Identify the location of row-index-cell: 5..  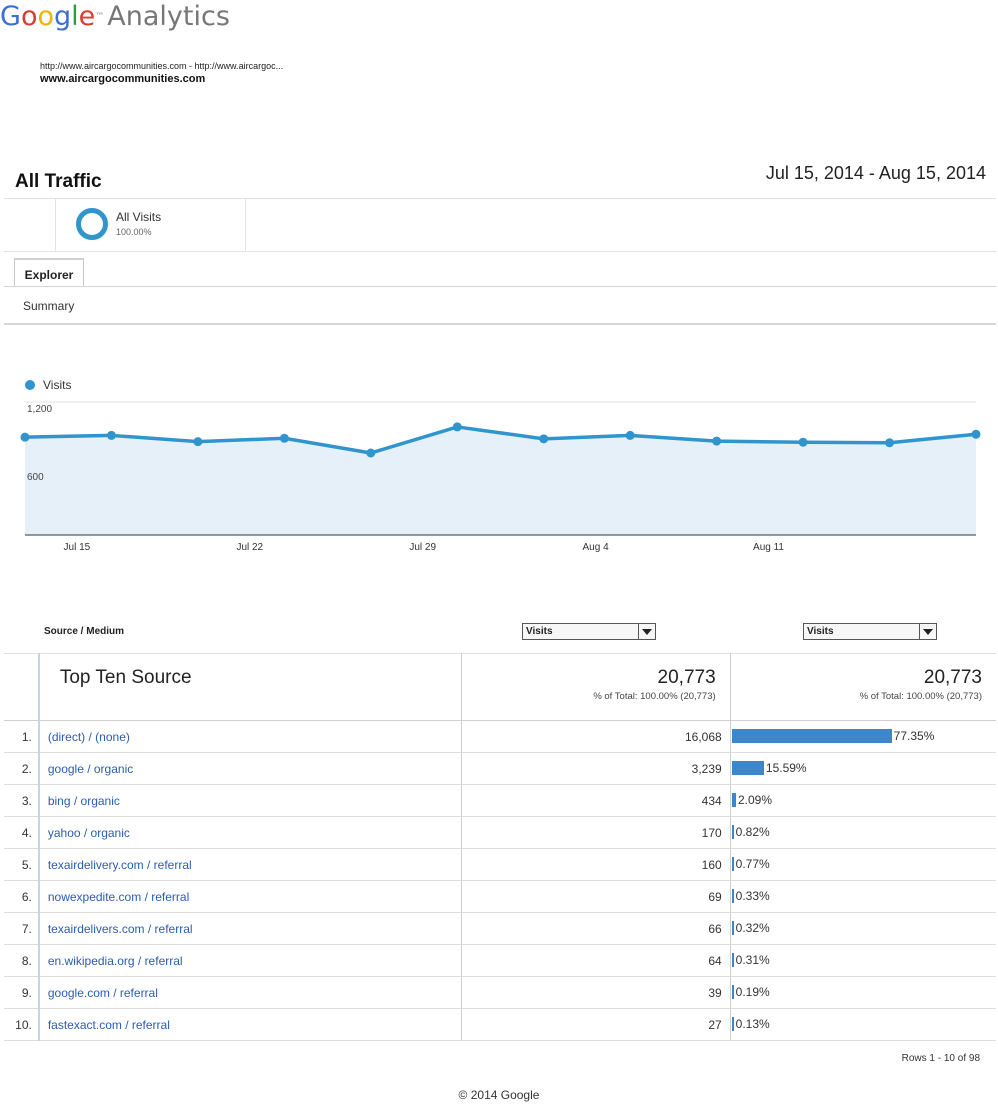
(22, 864).